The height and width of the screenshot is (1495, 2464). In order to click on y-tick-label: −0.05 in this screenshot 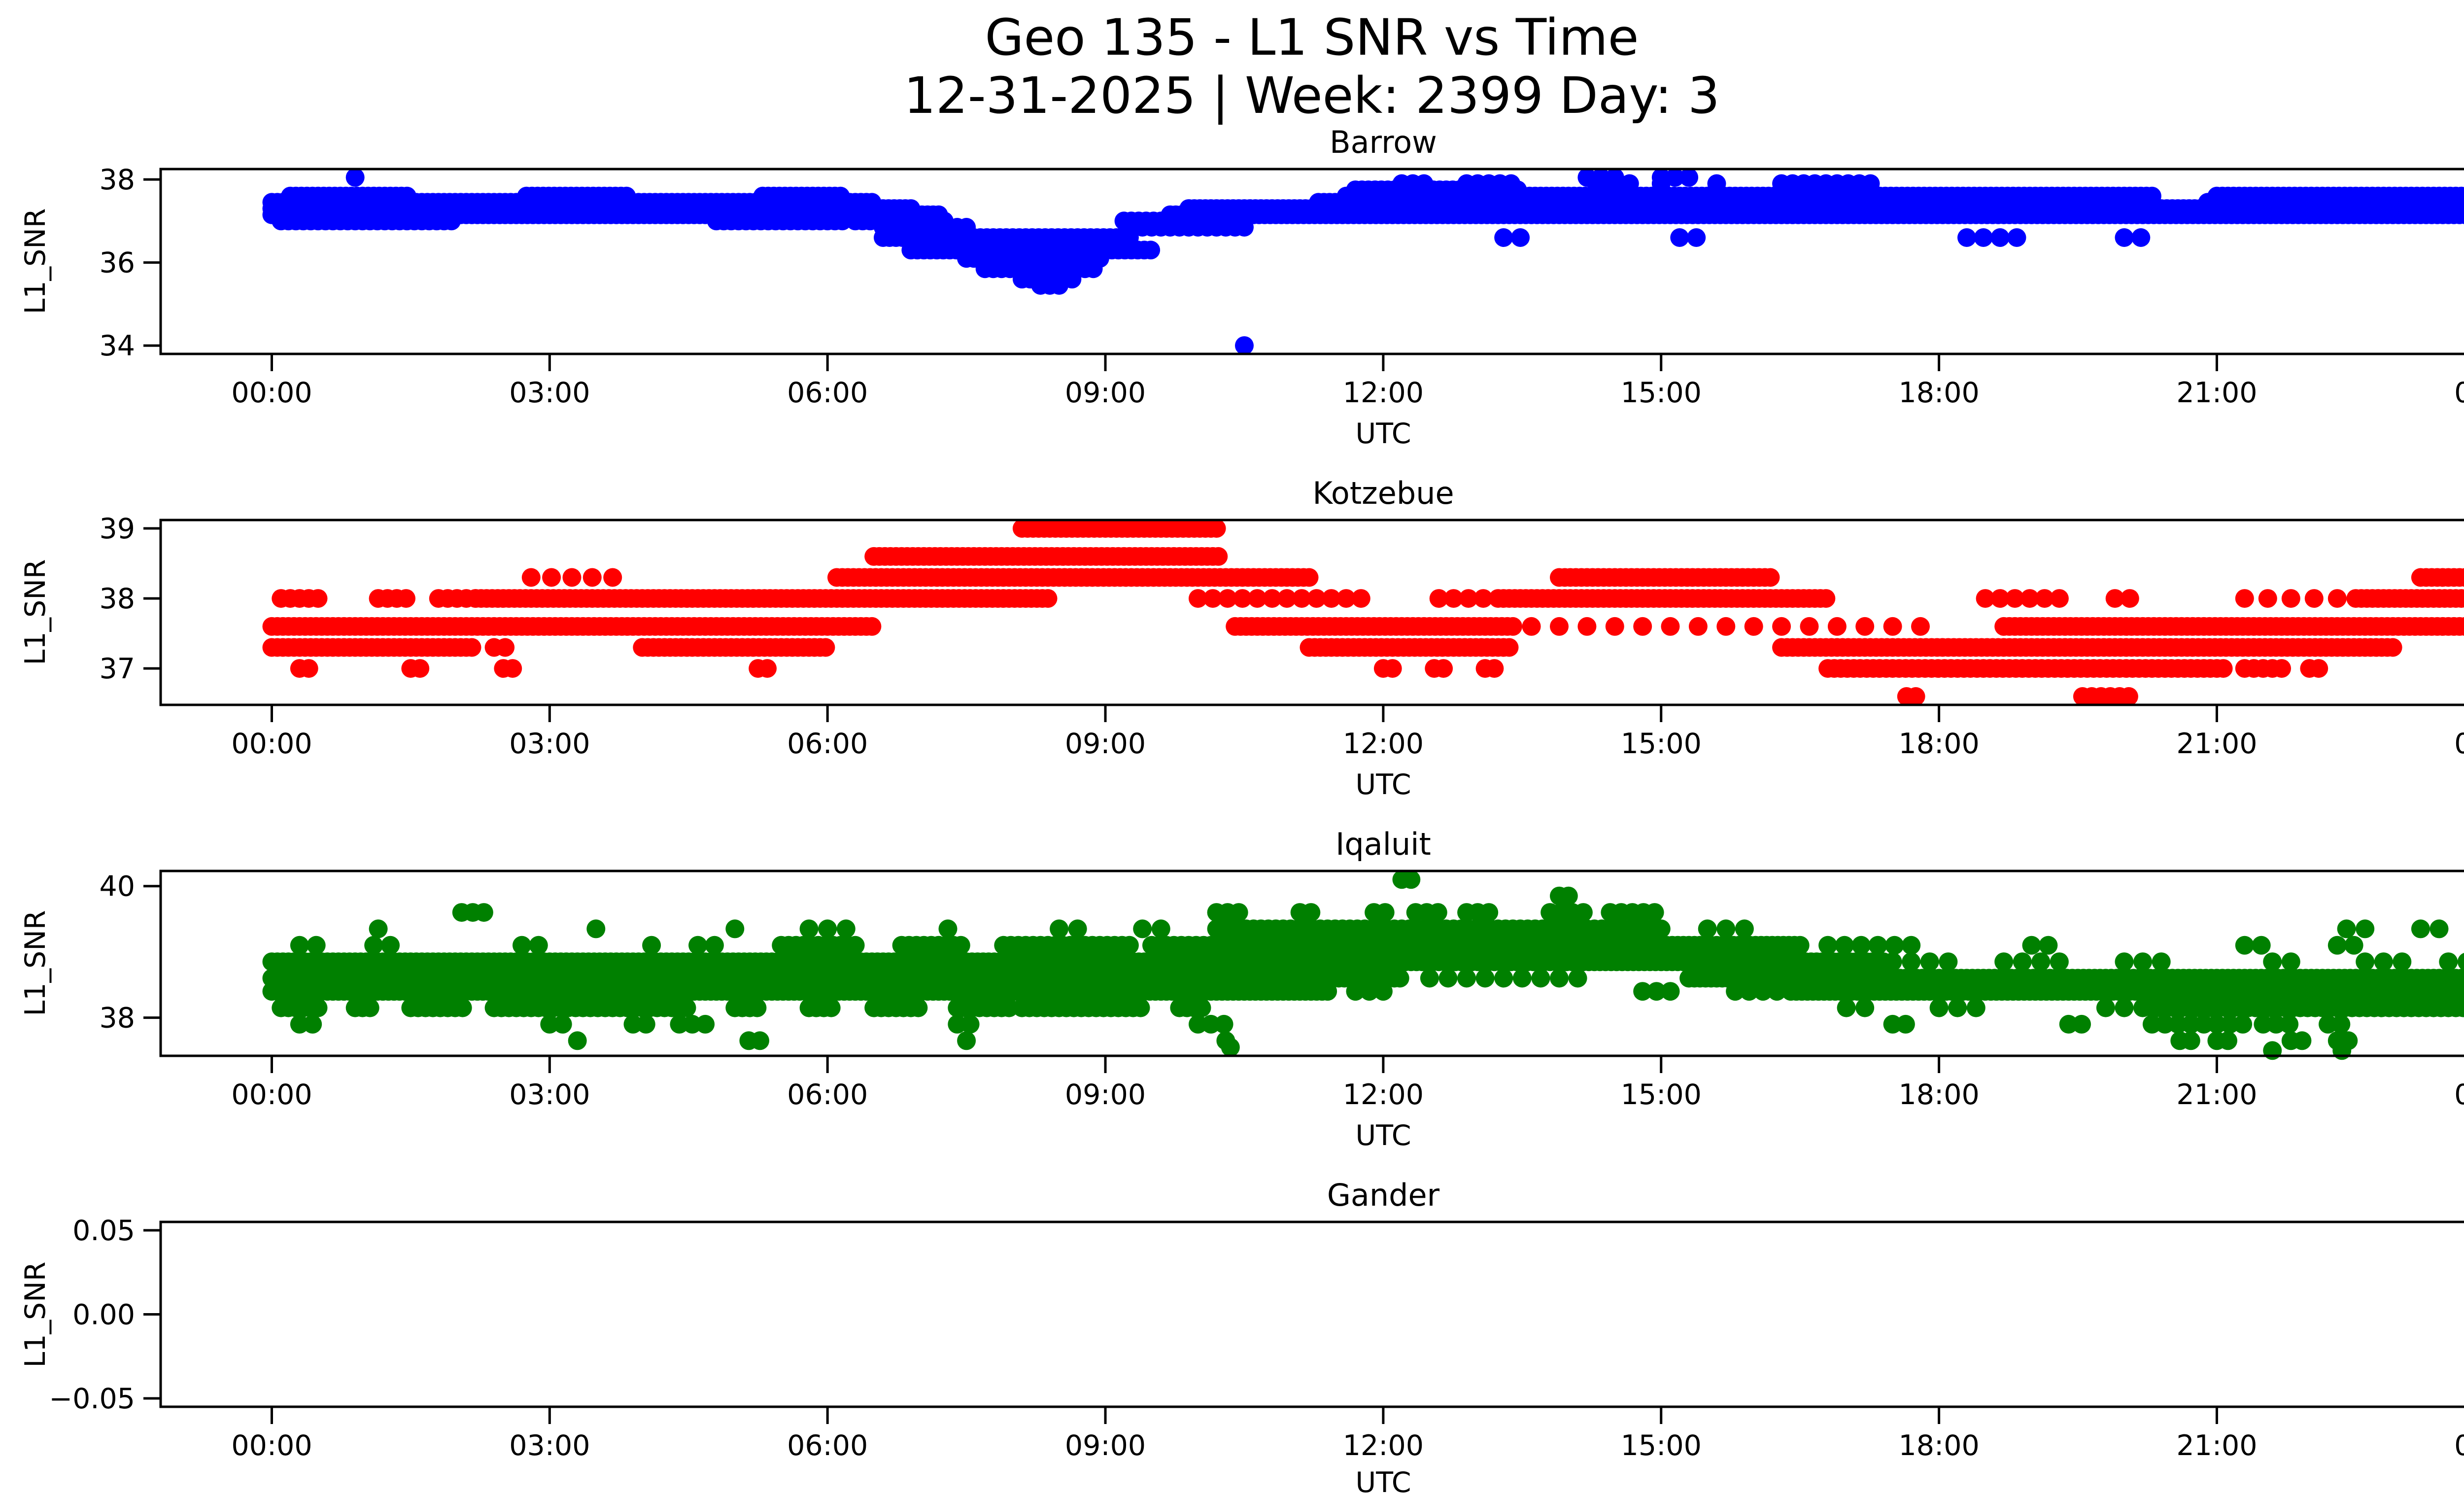, I will do `click(92, 1399)`.